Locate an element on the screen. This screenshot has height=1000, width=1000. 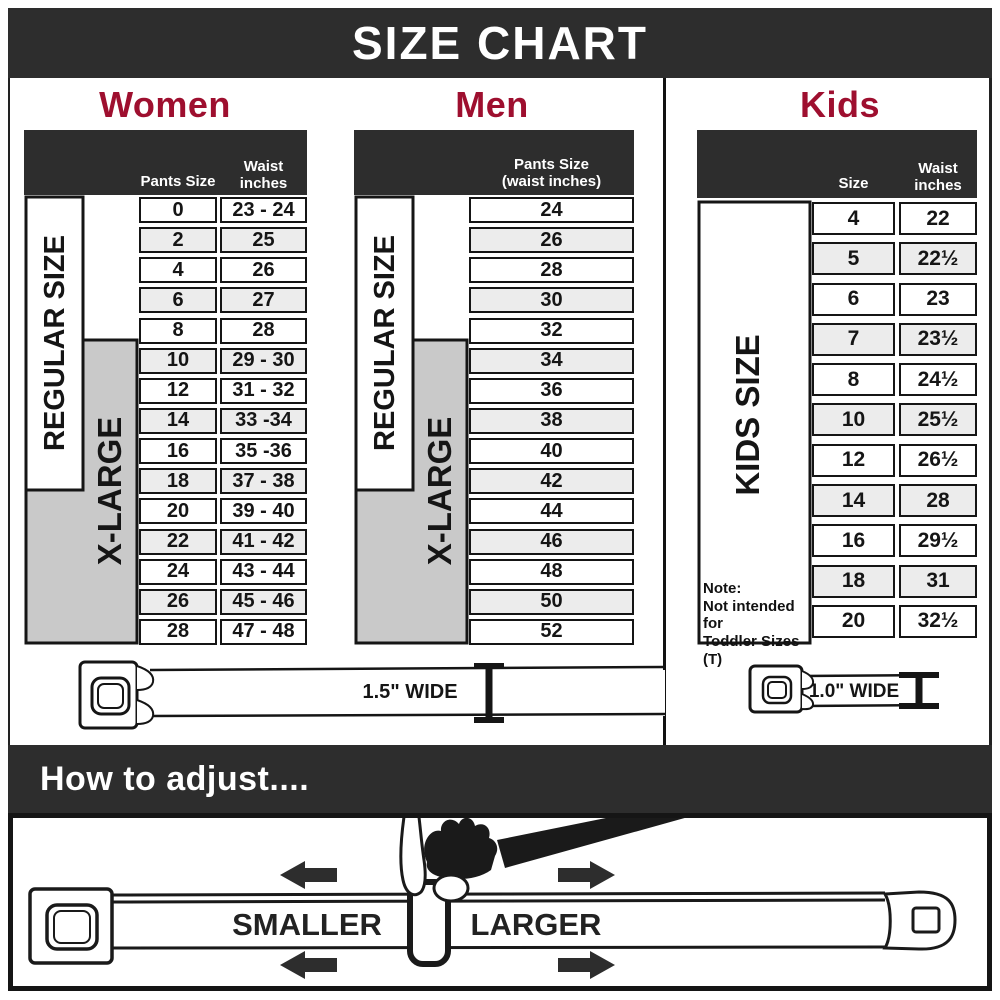
table-row: 34 is located at coordinates (551, 360).